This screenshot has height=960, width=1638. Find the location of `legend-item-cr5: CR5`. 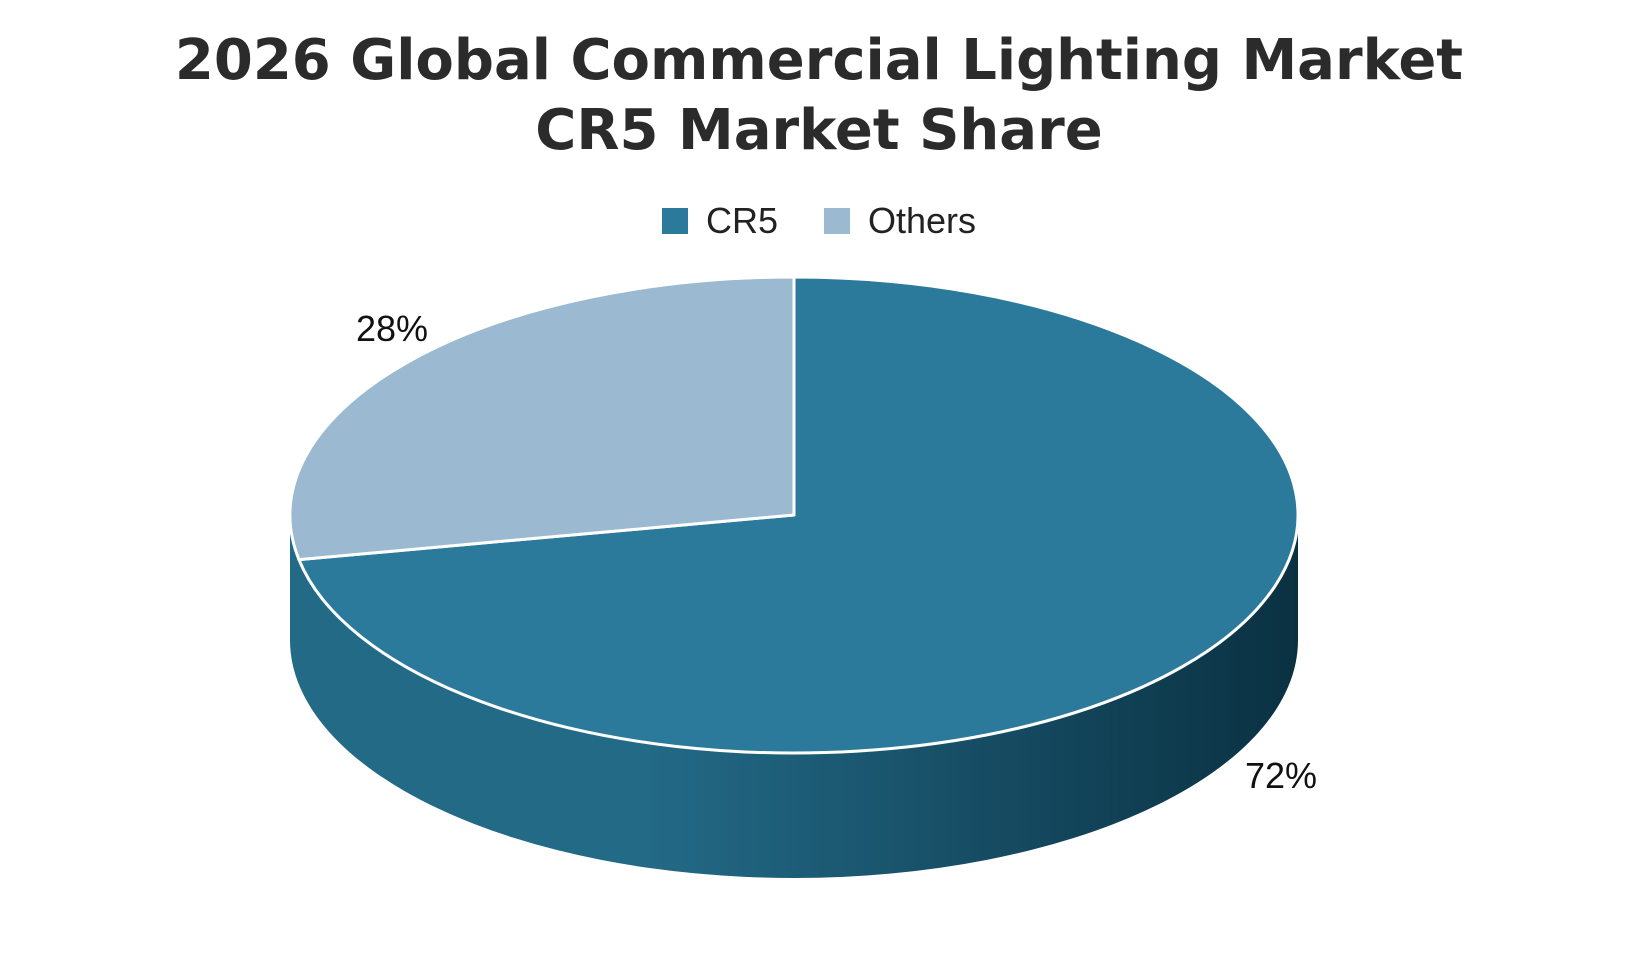

legend-item-cr5: CR5 is located at coordinates (719, 221).